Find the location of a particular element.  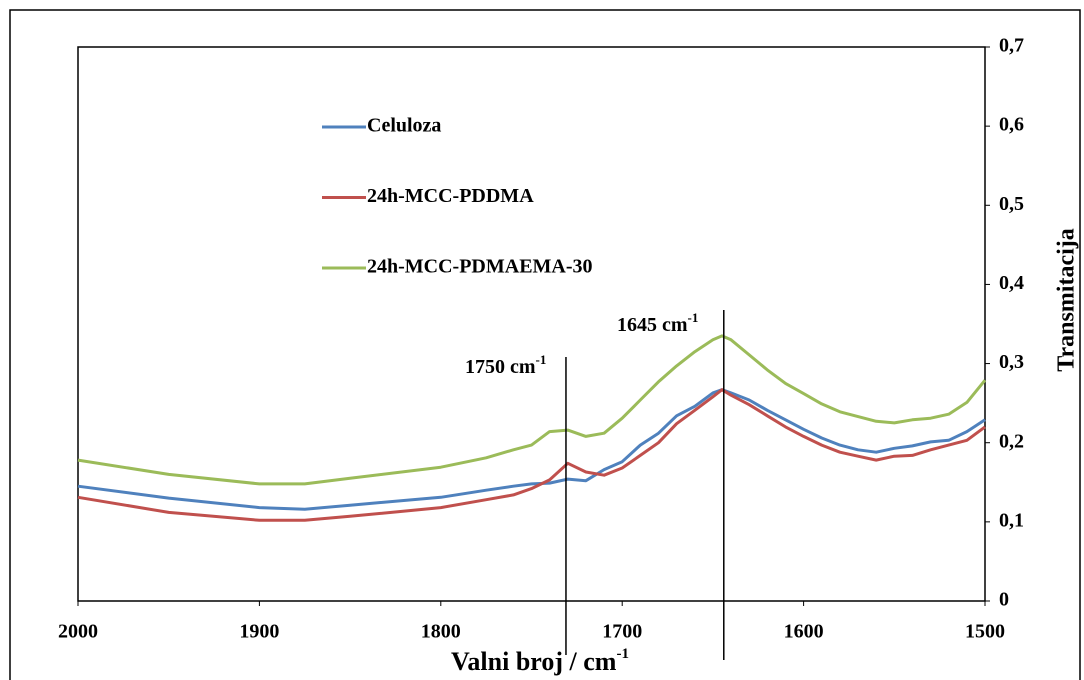

x-tick-label: 1600 is located at coordinates (804, 632).